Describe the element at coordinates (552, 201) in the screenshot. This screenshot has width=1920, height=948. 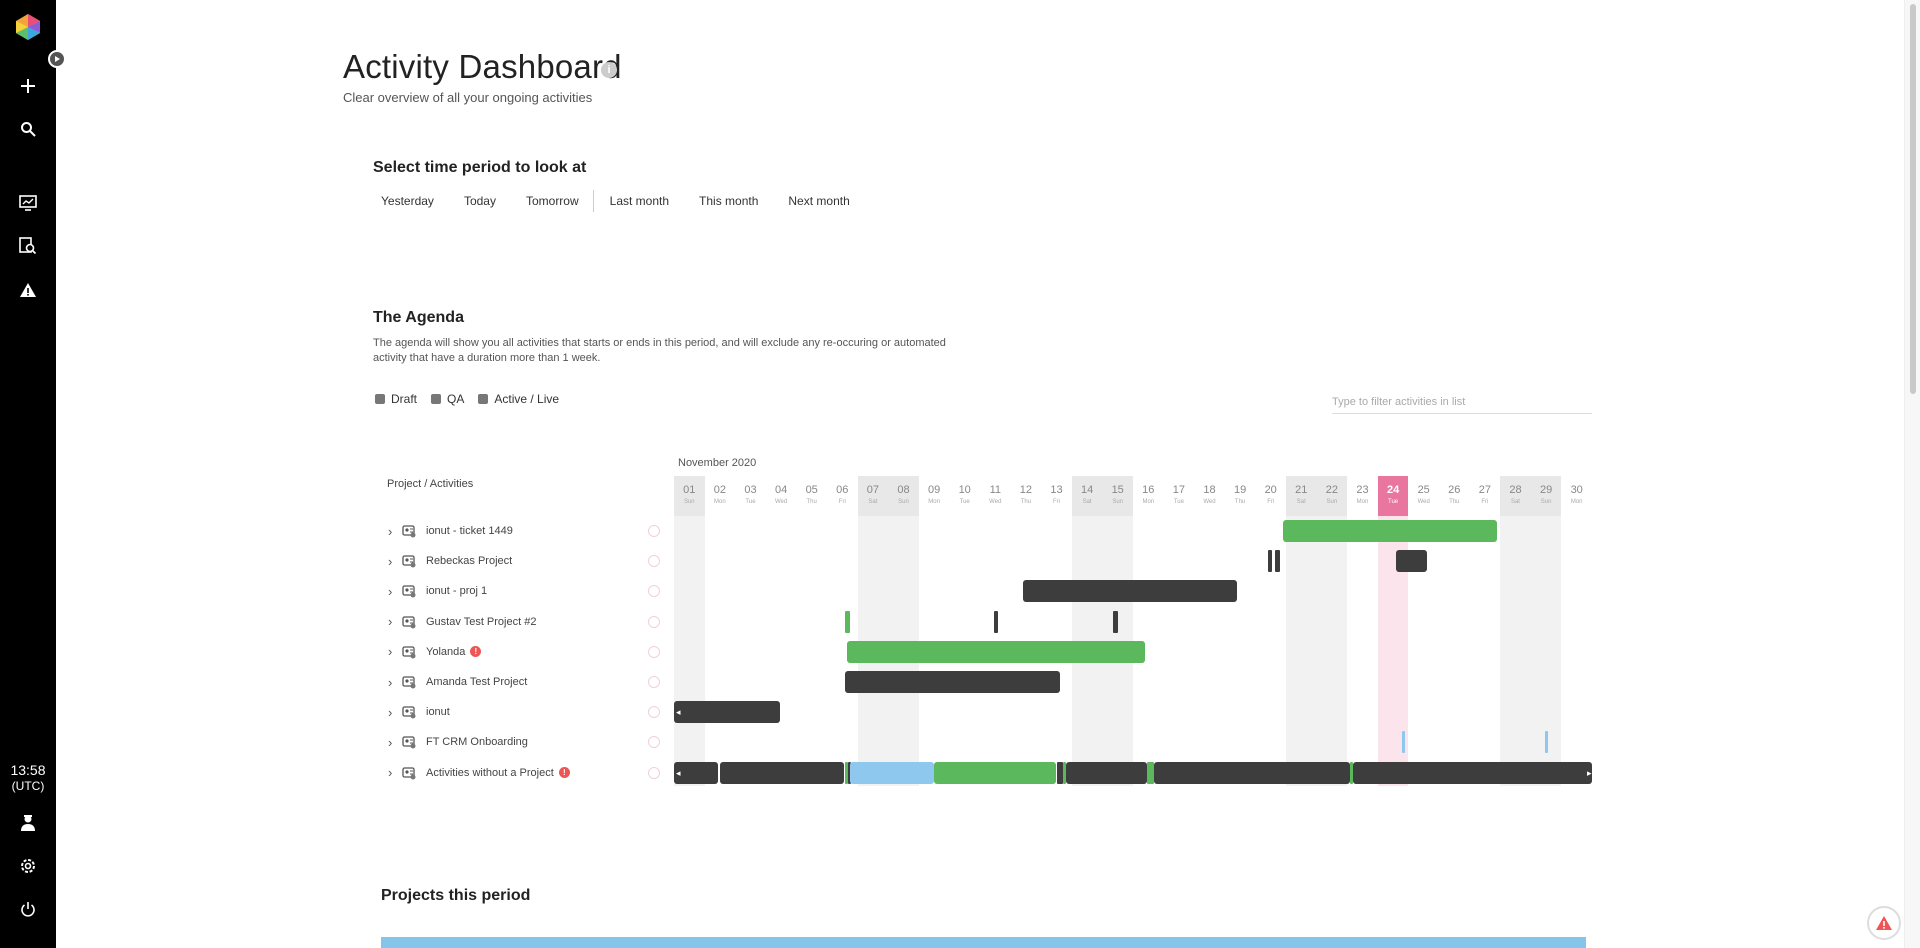
I see `period-tomorrow-button: Tomorrow` at that location.